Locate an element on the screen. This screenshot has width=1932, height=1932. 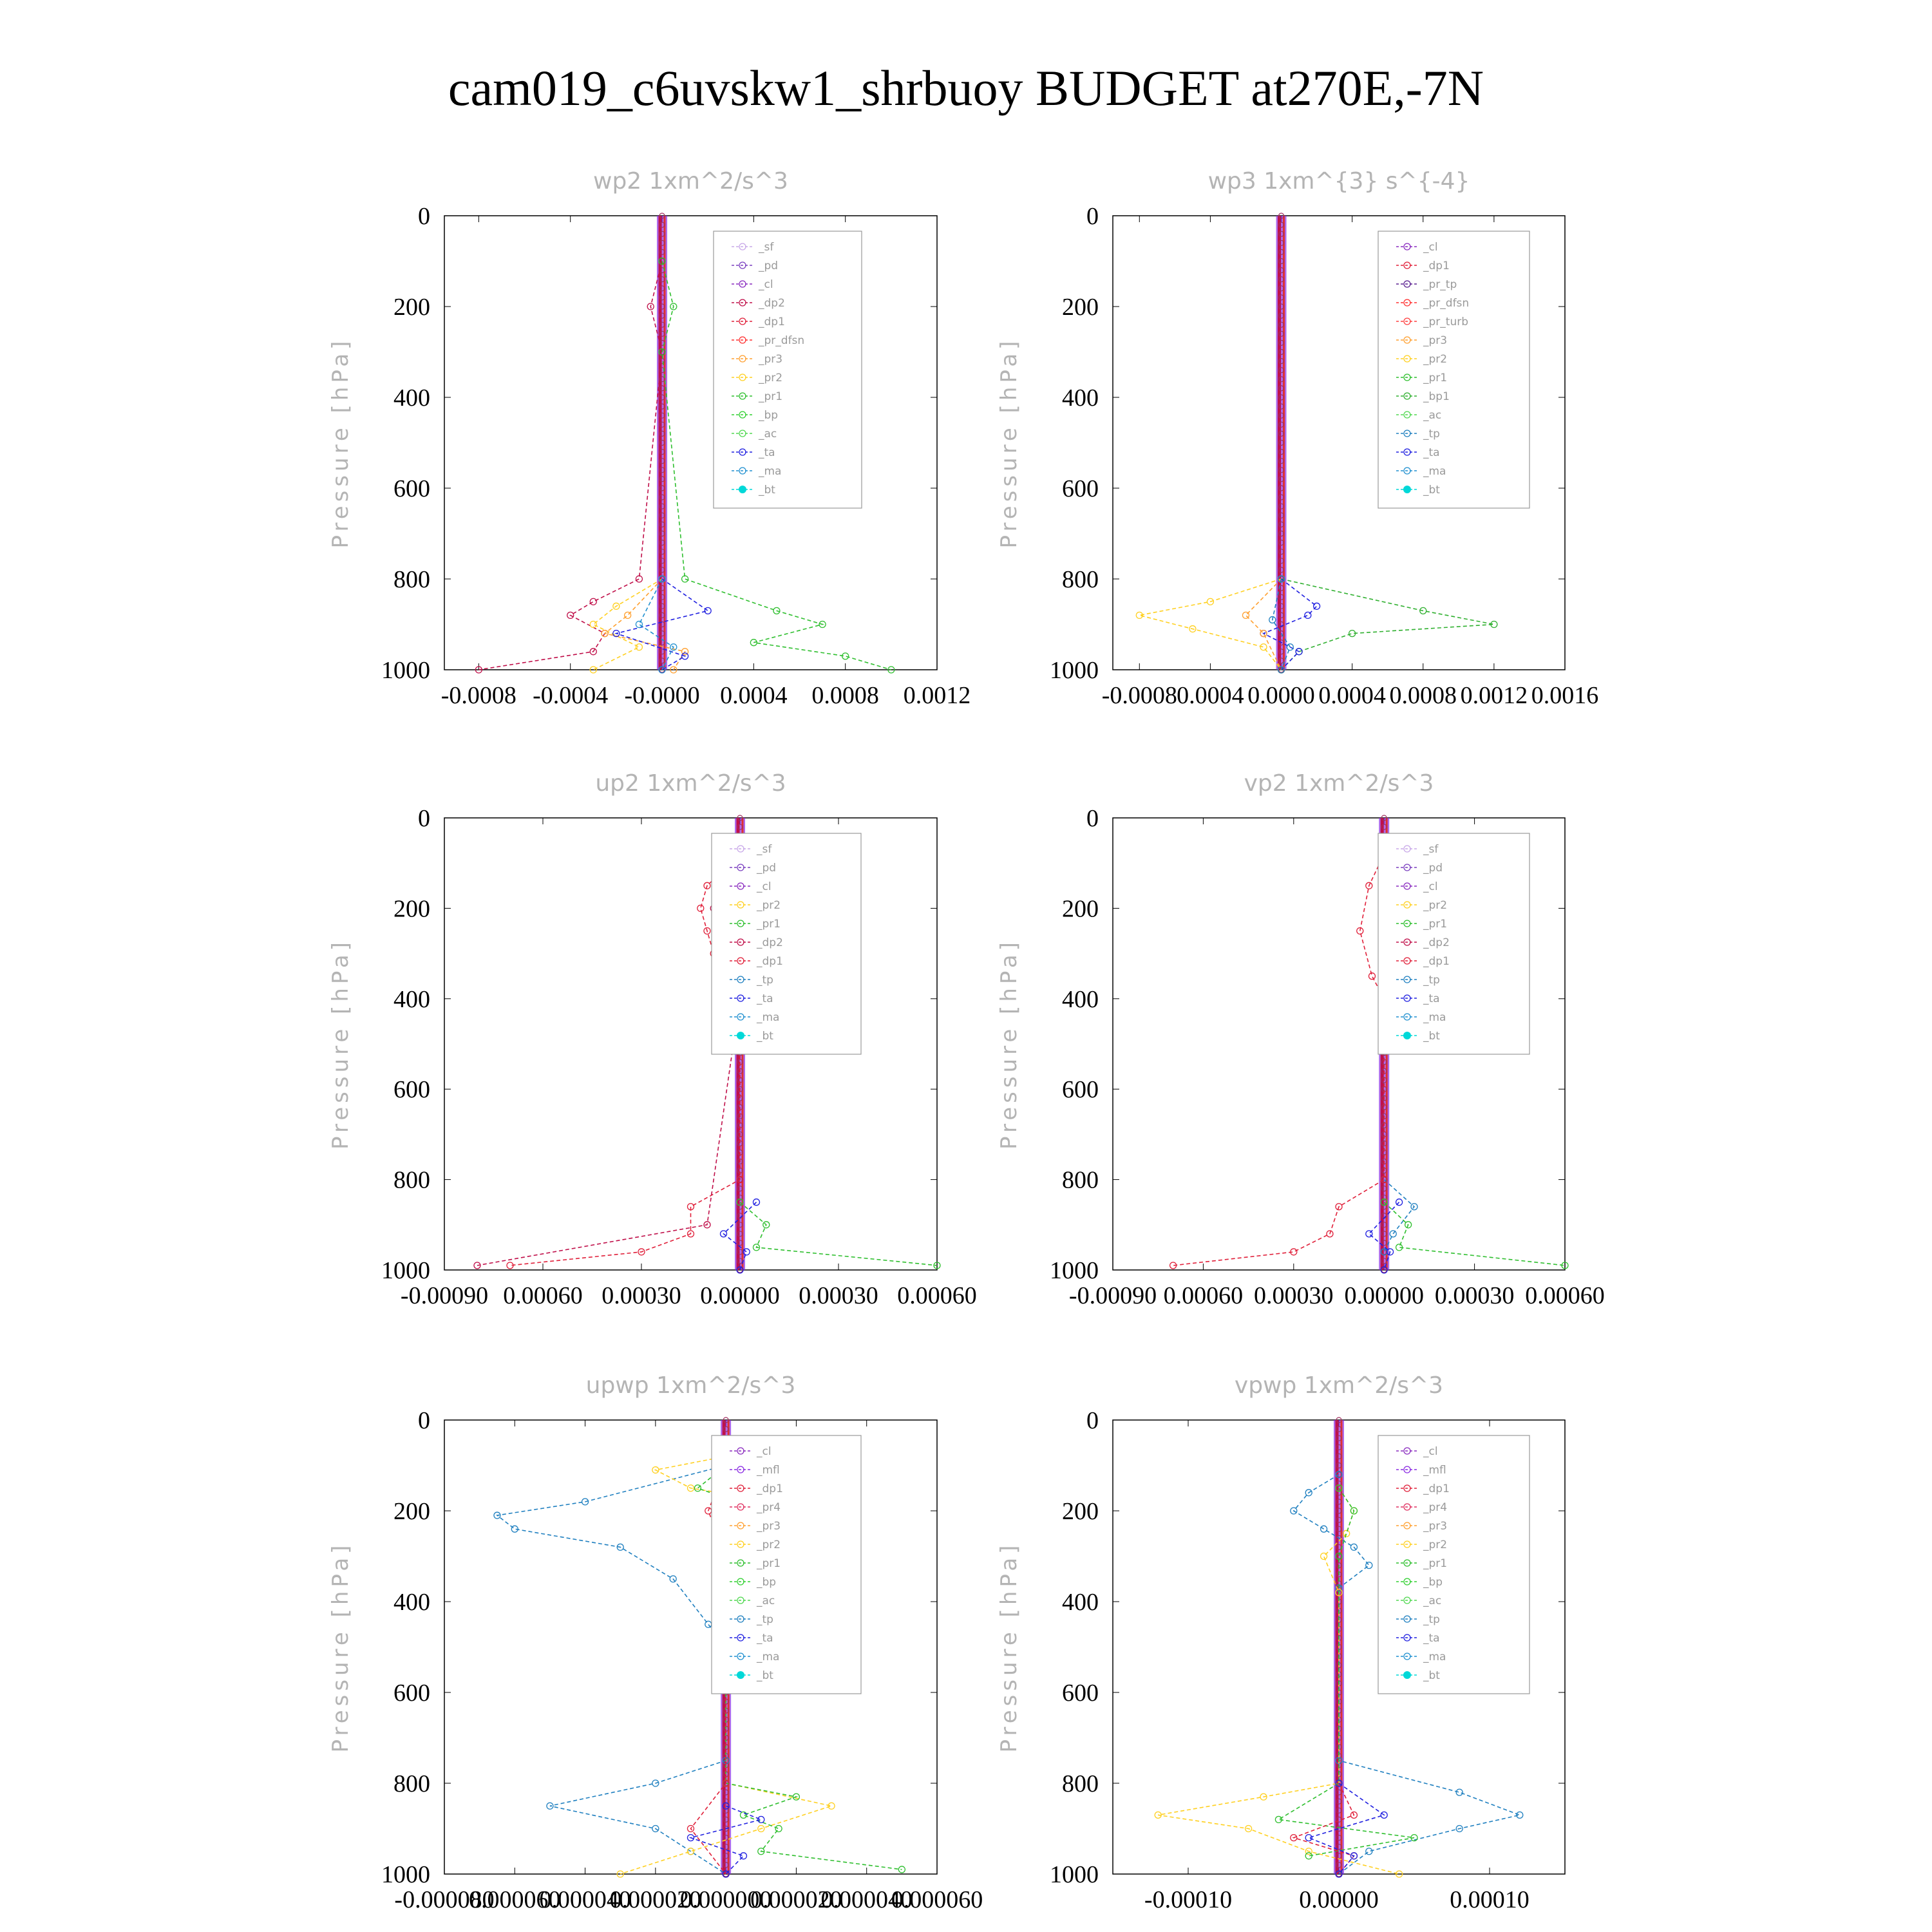
y-tick-label: 800 is located at coordinates (412, 1783).